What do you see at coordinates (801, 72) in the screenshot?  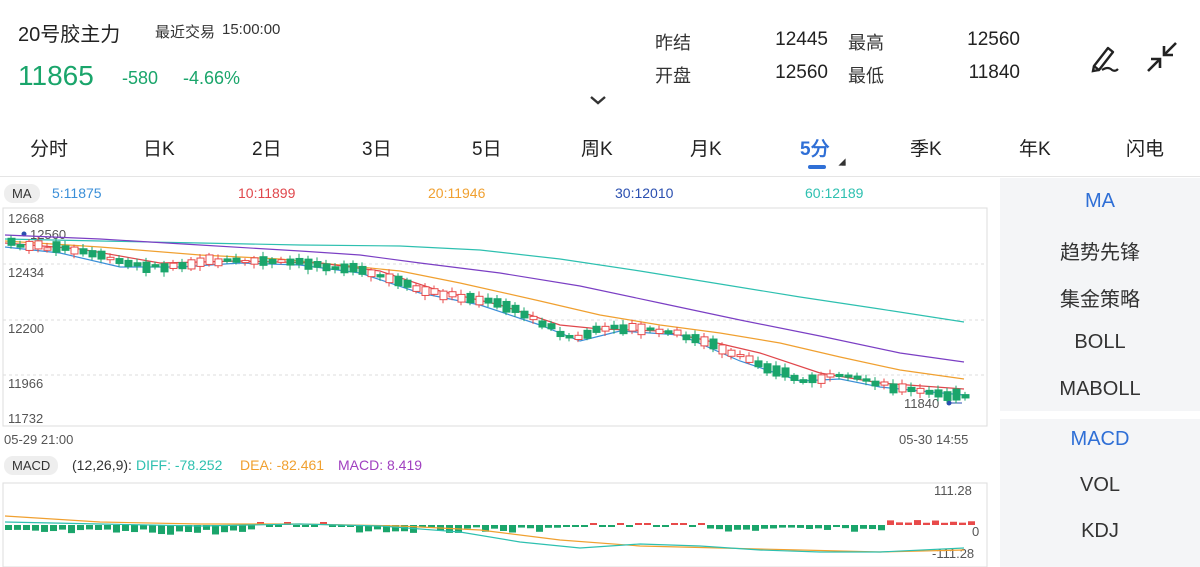 I see `open-value: 12560` at bounding box center [801, 72].